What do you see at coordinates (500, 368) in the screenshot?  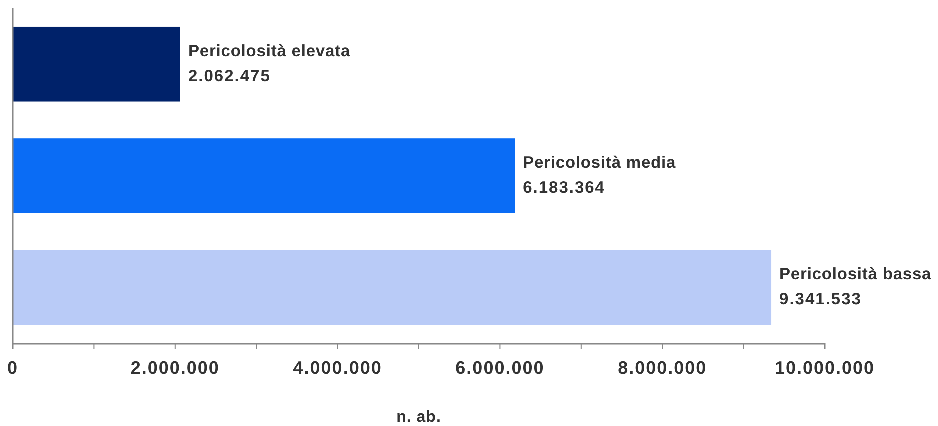 I see `x-tick-label: 6.000.000` at bounding box center [500, 368].